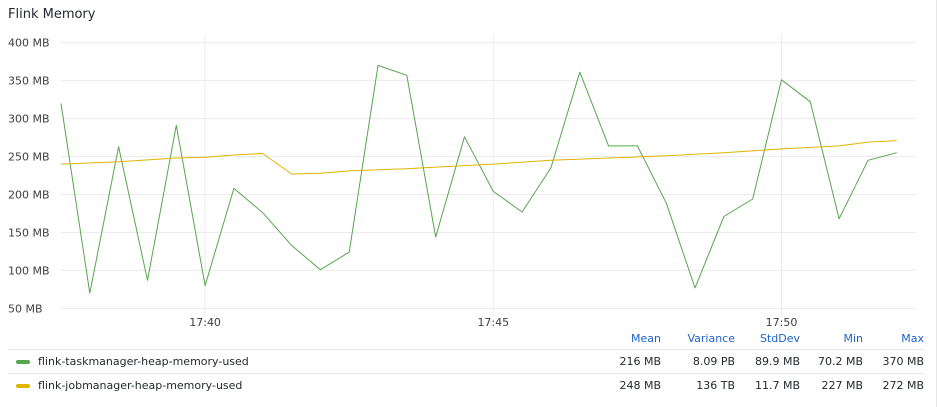  Describe the element at coordinates (713, 361) in the screenshot. I see `legend-value-variance: 8.09 PB` at that location.